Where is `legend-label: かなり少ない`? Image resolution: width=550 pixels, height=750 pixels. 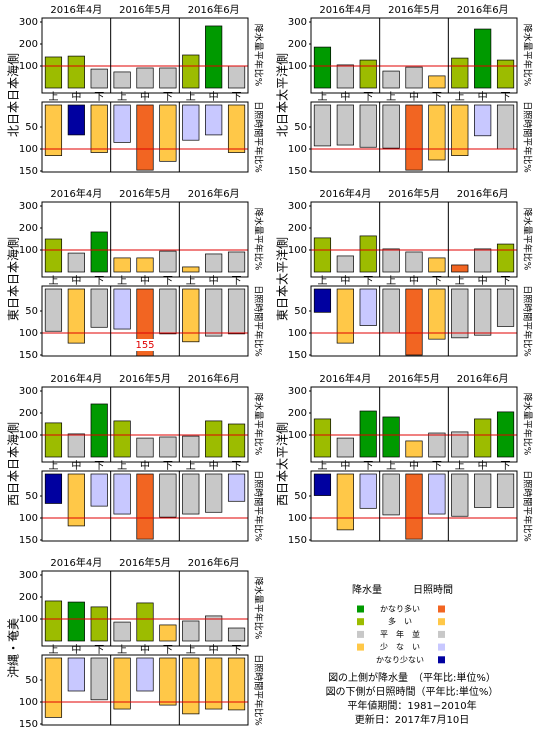 legend-label: かなり少ない is located at coordinates (400, 659).